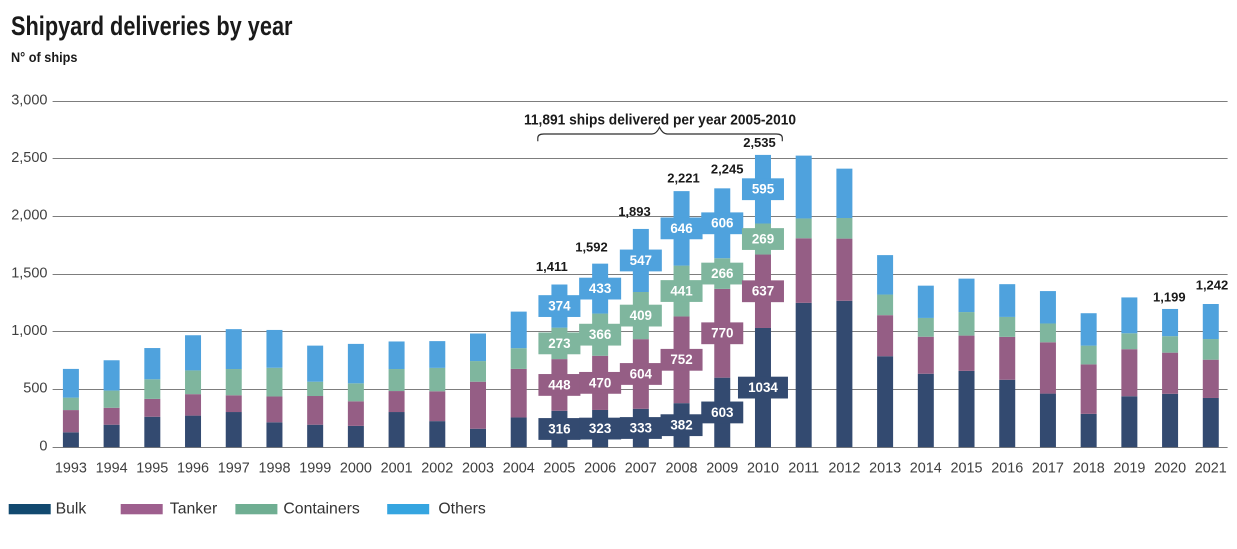 The height and width of the screenshot is (549, 1237). Describe the element at coordinates (885, 469) in the screenshot. I see `svg-text: 2013` at that location.